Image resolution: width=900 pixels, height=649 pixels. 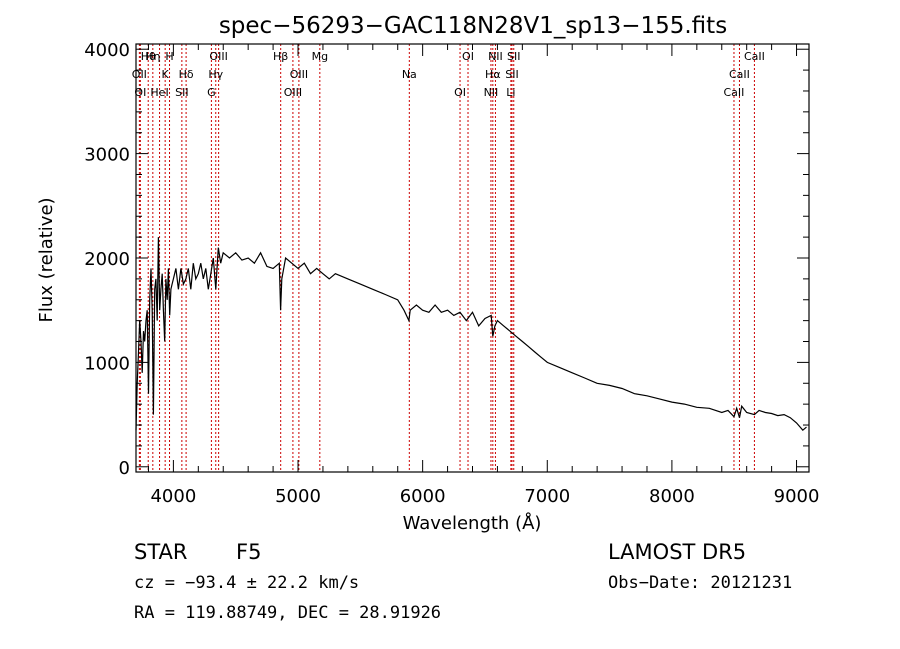 What do you see at coordinates (211, 92) in the screenshot?
I see `spectral-line-label: G` at bounding box center [211, 92].